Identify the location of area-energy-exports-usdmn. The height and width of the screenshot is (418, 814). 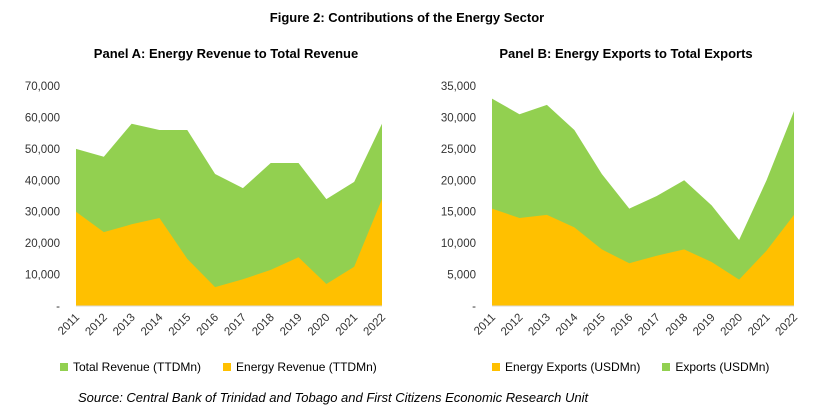
(643, 257).